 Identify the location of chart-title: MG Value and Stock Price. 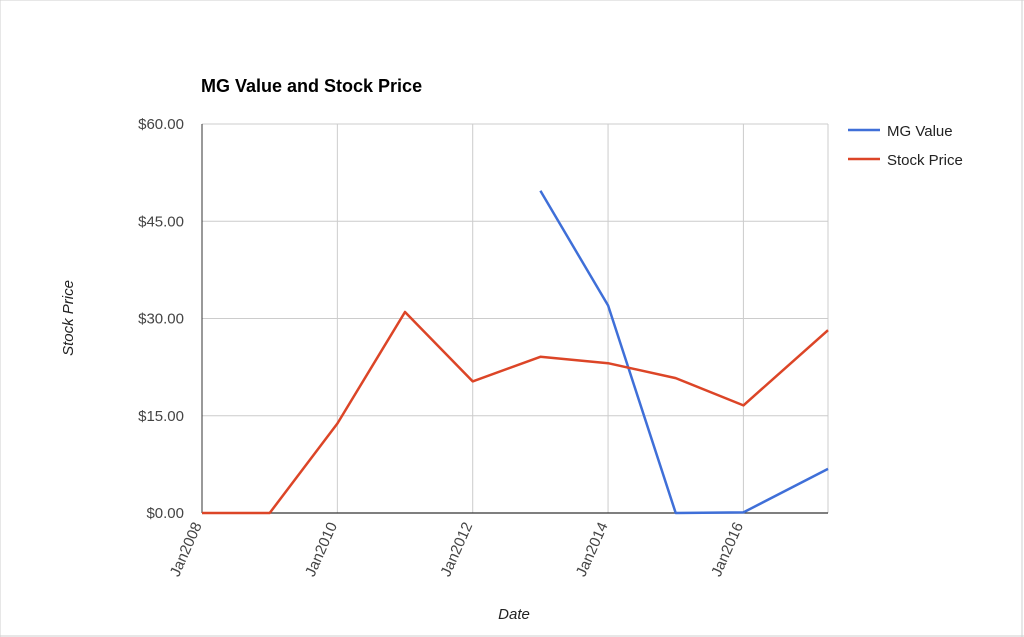
(311, 86).